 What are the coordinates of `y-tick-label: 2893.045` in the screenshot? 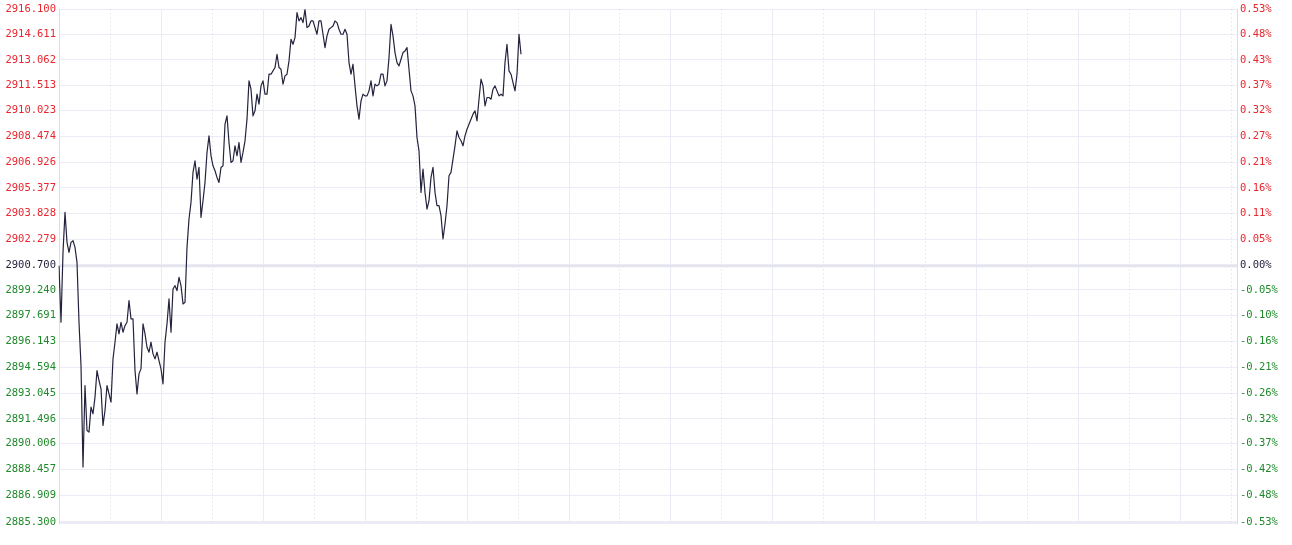 It's located at (30, 391).